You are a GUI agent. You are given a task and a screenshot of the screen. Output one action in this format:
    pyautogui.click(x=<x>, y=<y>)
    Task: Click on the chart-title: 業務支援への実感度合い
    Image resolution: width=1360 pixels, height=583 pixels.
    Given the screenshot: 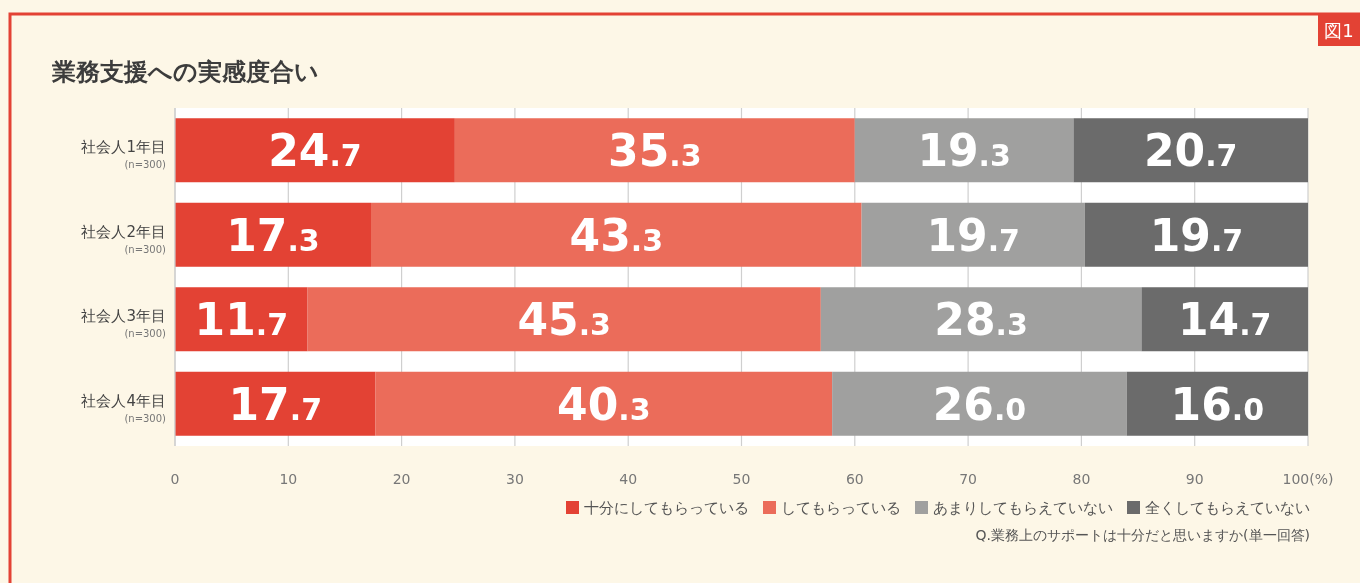 What is the action you would take?
    pyautogui.click(x=185, y=72)
    